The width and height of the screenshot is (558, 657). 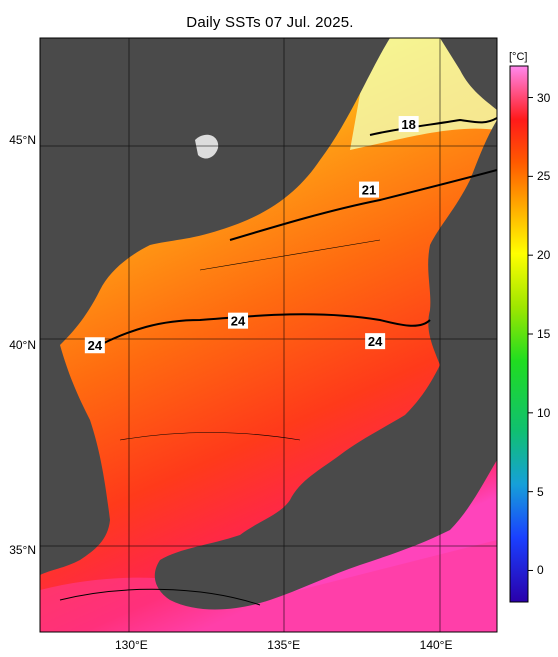 I want to click on svg-text: 21, so click(x=369, y=190).